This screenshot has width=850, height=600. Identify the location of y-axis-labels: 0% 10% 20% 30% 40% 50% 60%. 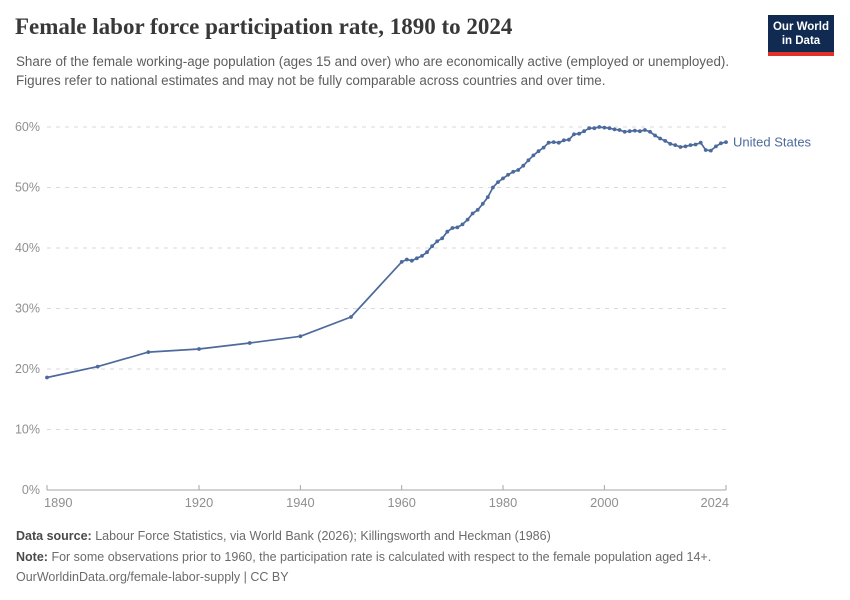
(27, 308).